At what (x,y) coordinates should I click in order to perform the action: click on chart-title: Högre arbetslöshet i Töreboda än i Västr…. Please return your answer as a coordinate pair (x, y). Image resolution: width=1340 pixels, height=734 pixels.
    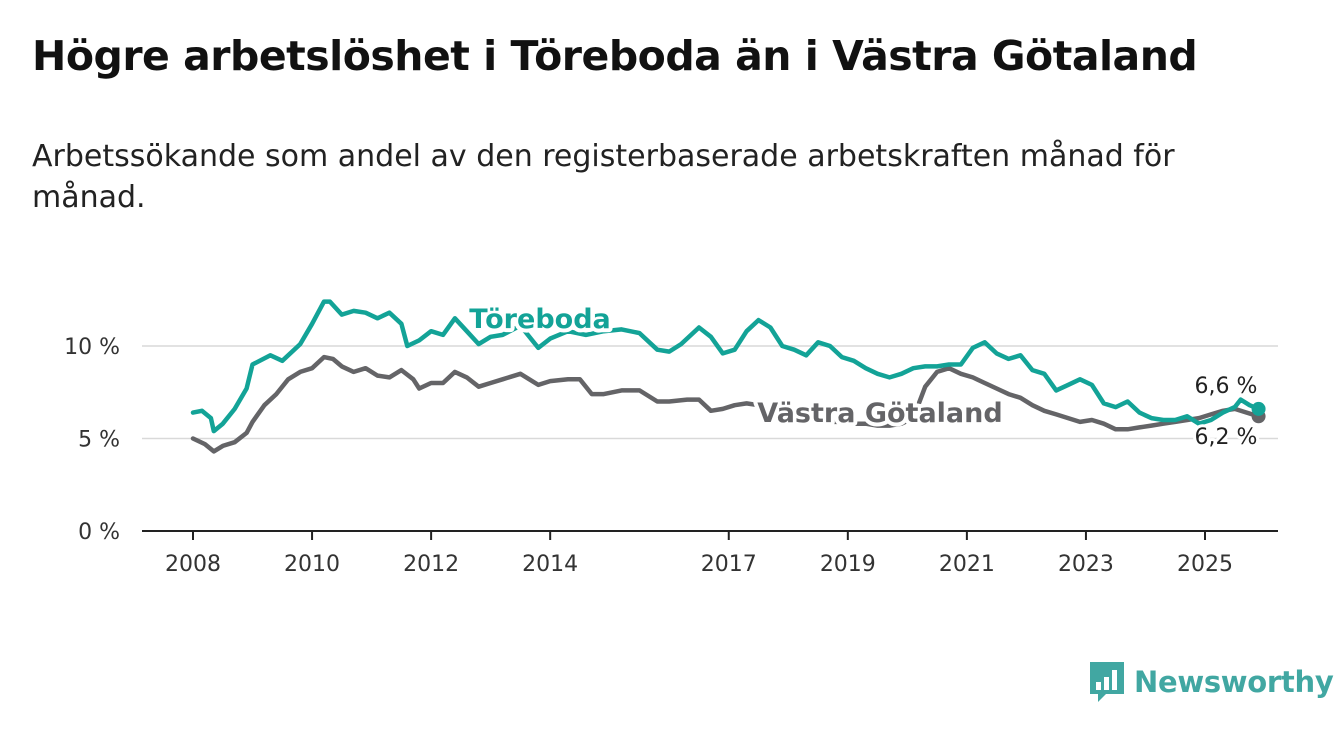
    Looking at the image, I should click on (615, 56).